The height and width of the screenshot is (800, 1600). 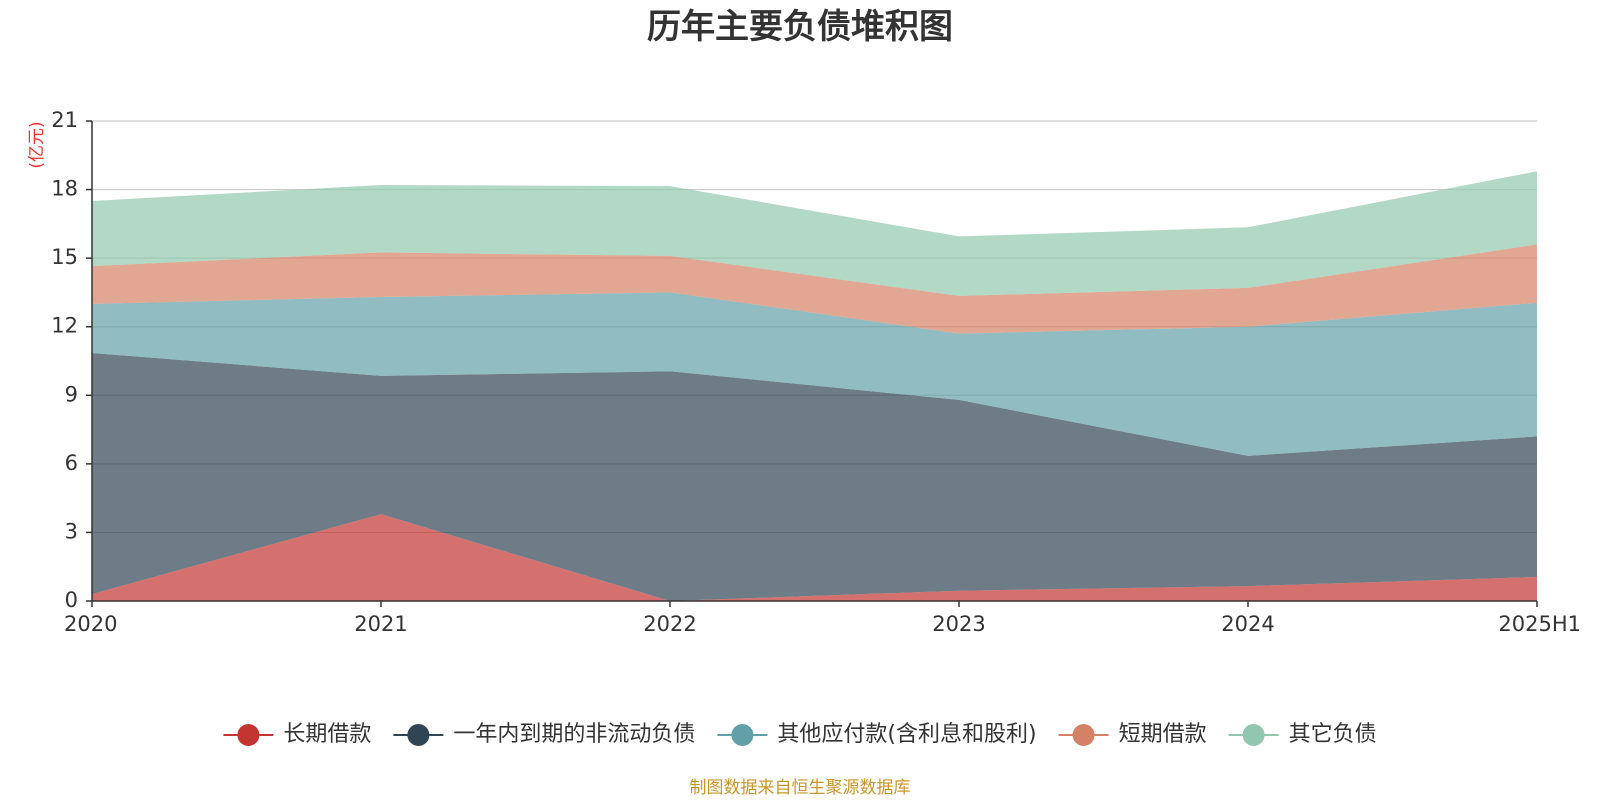 I want to click on y-axis-unit-label: (亿元), so click(x=37, y=144).